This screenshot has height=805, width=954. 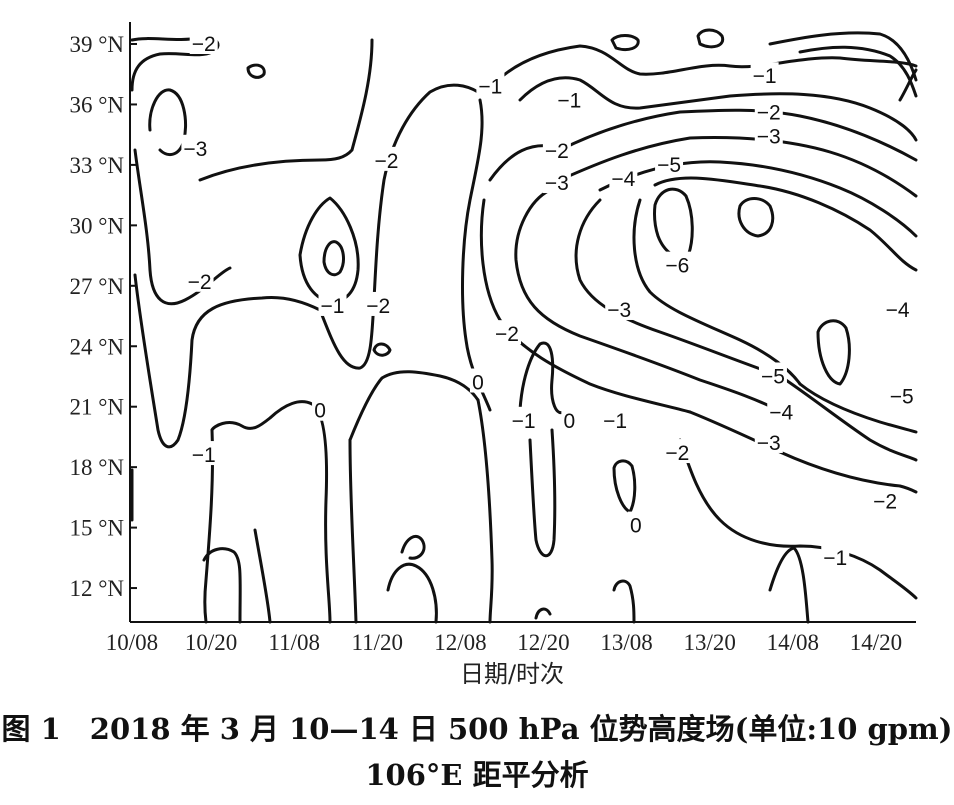 I want to click on y-tick-label: 39 °N, so click(x=96, y=44).